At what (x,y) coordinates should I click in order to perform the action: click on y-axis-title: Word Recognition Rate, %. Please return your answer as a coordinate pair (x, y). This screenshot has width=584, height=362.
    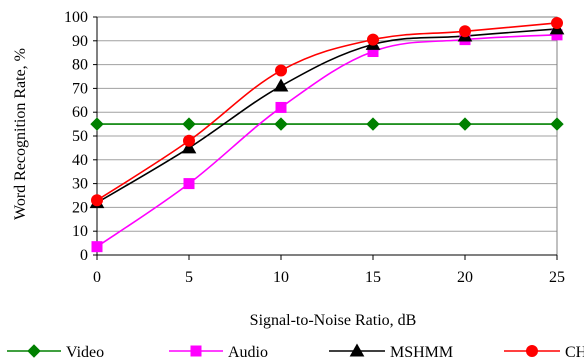
    Looking at the image, I should click on (20, 134).